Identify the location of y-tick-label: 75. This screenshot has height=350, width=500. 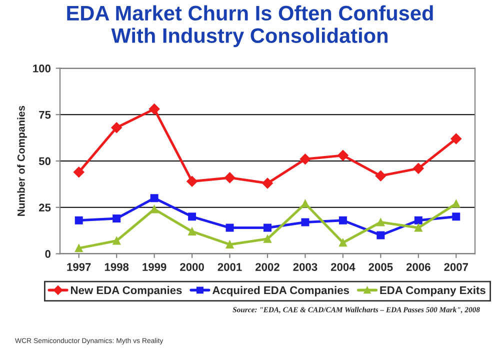
(45, 115).